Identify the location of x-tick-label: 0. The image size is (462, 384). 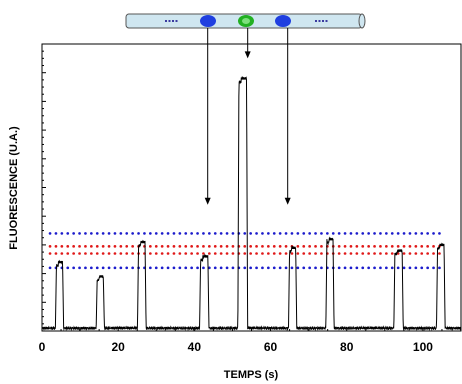
(42, 347).